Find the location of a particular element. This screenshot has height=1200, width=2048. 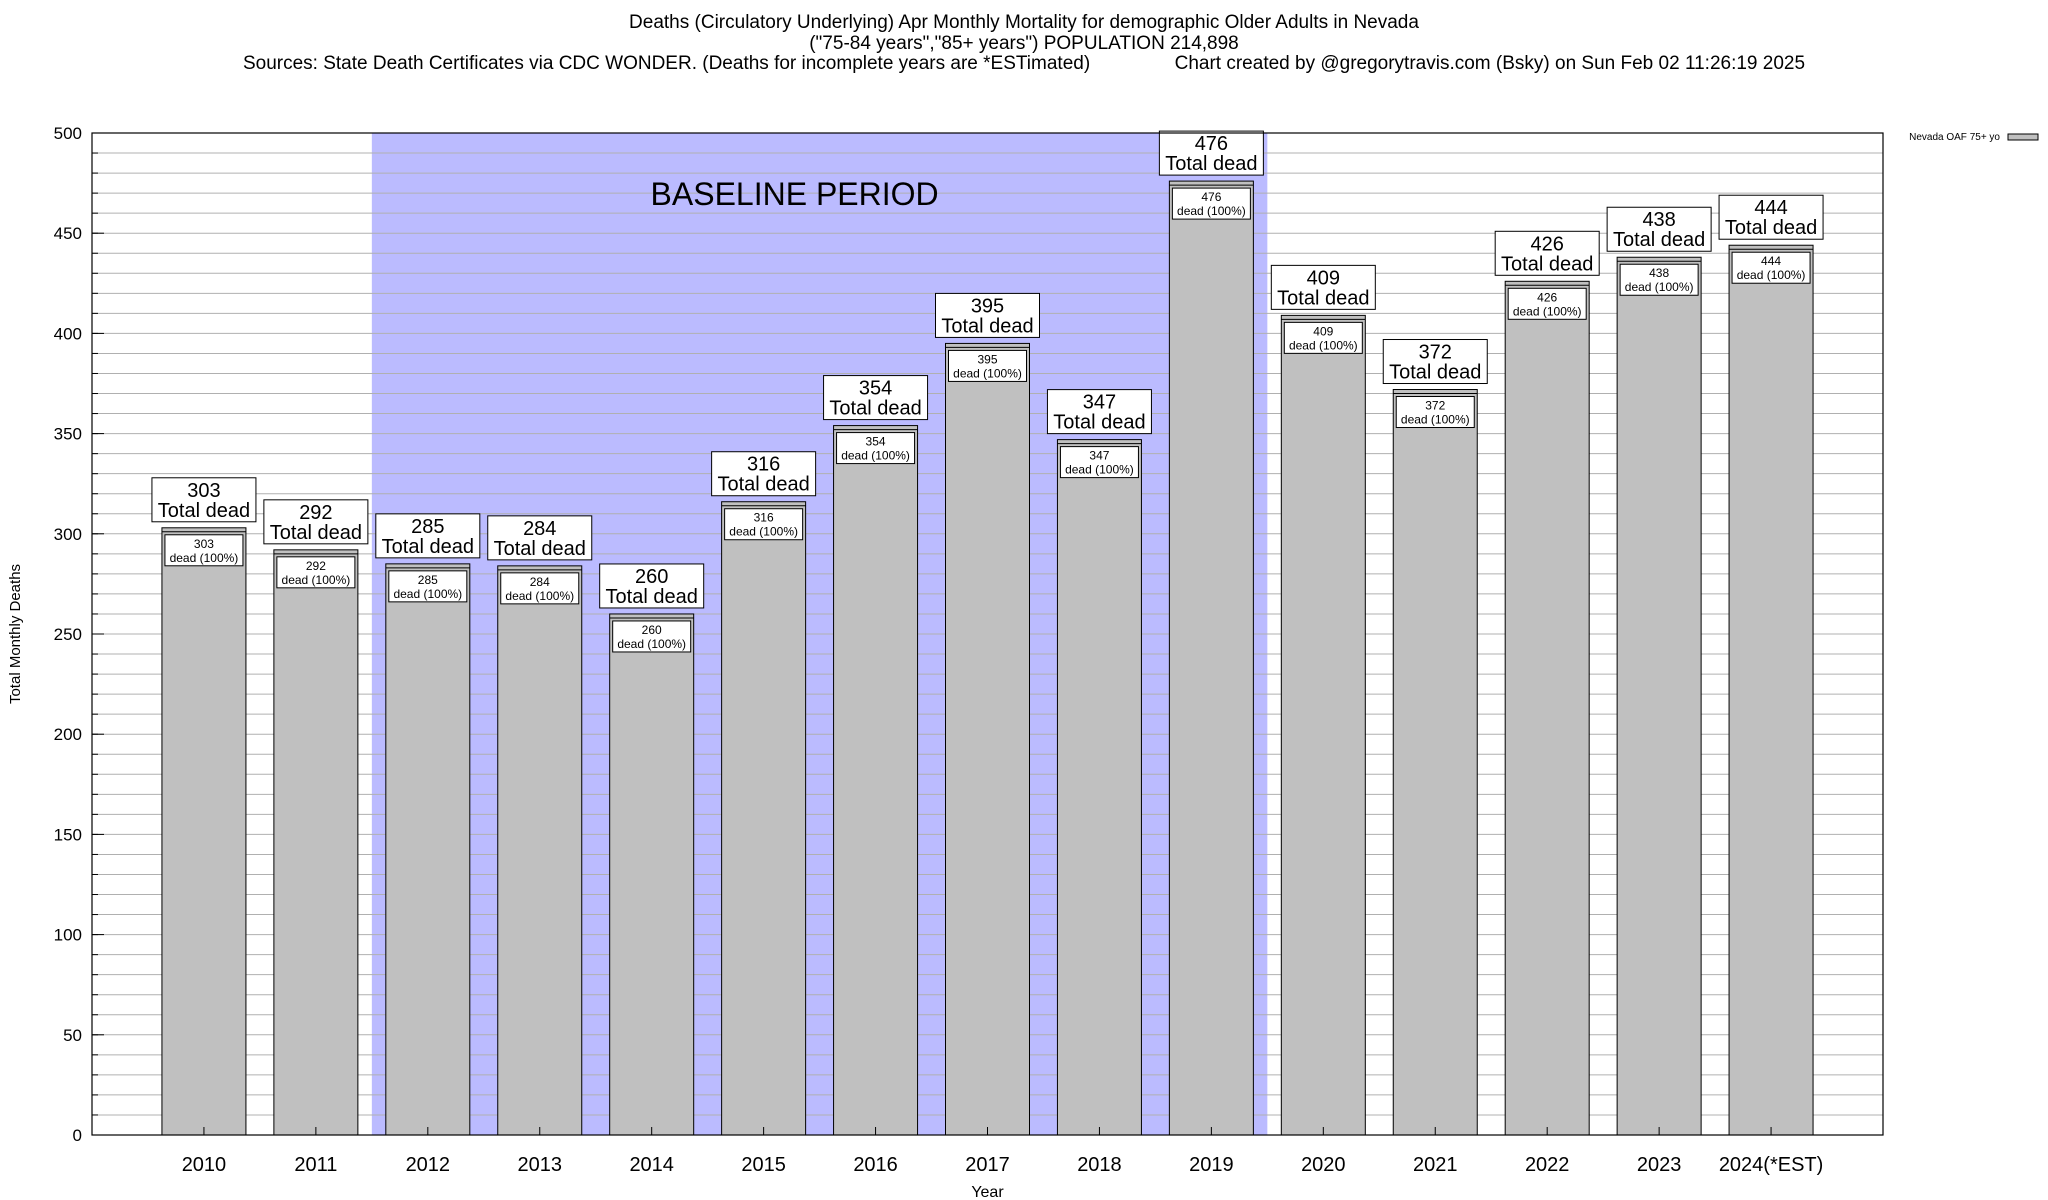

bar-total-value: 444 is located at coordinates (1770, 208).